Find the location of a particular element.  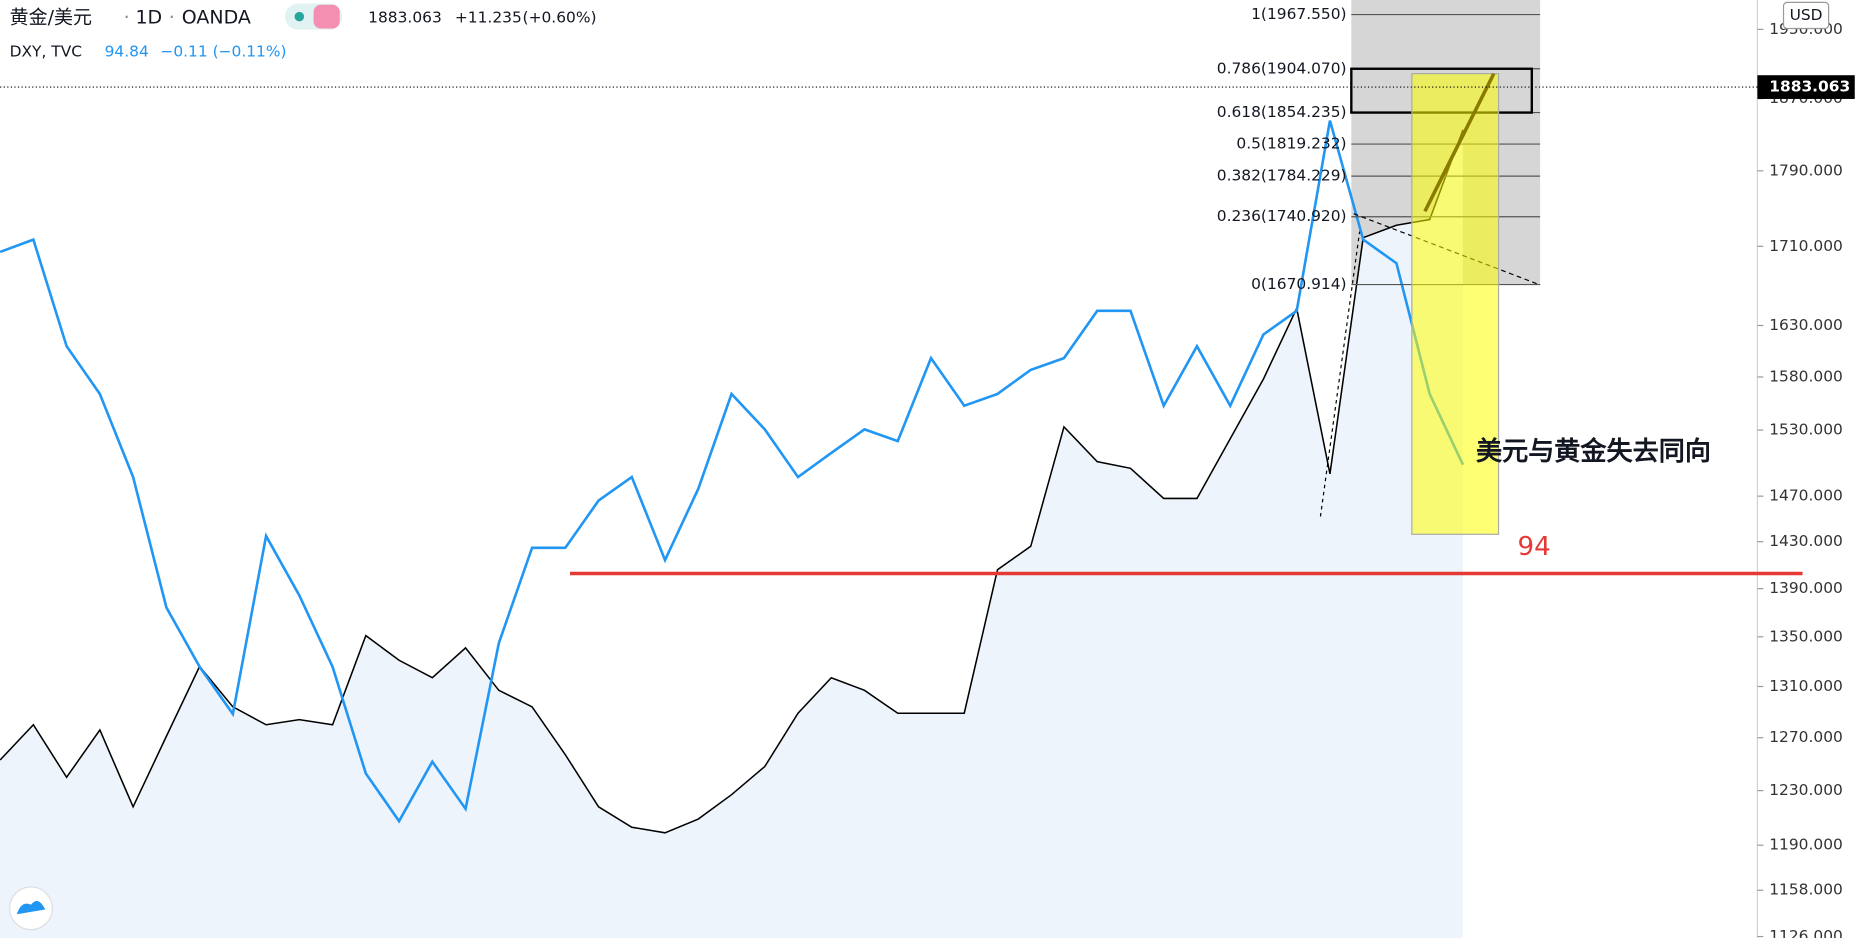

annotation: 美元与黄金失去同向 is located at coordinates (1593, 451).